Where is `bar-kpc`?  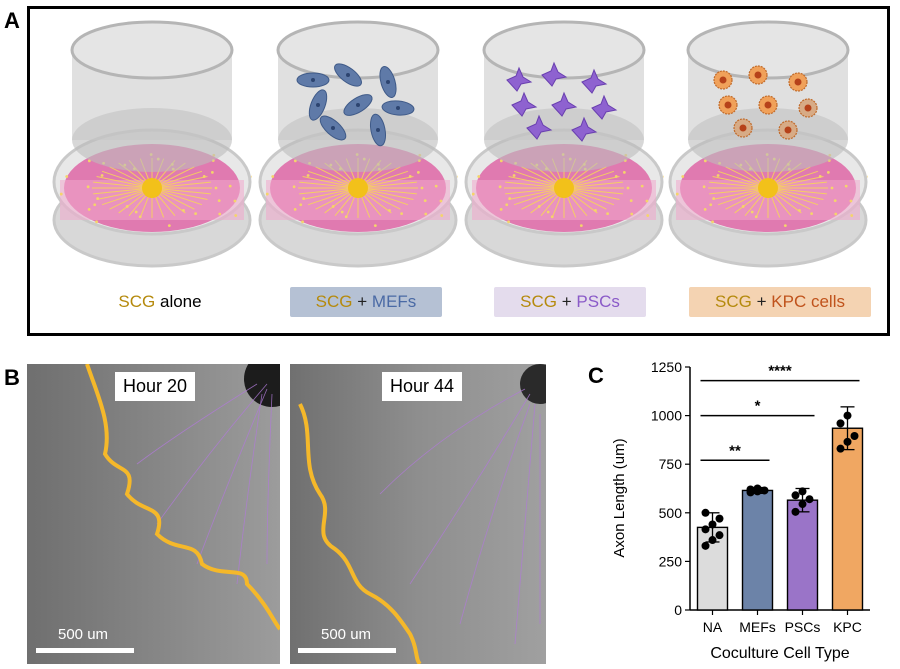 bar-kpc is located at coordinates (847, 519).